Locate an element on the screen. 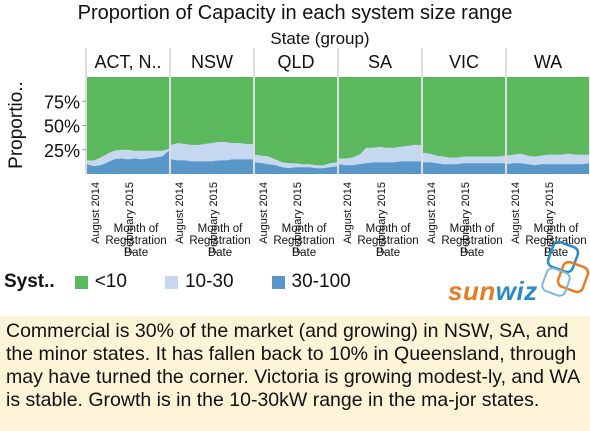 Image resolution: width=590 pixels, height=431 pixels. y-axis: Proportio.. 75% 50% 25% is located at coordinates (46, 125).